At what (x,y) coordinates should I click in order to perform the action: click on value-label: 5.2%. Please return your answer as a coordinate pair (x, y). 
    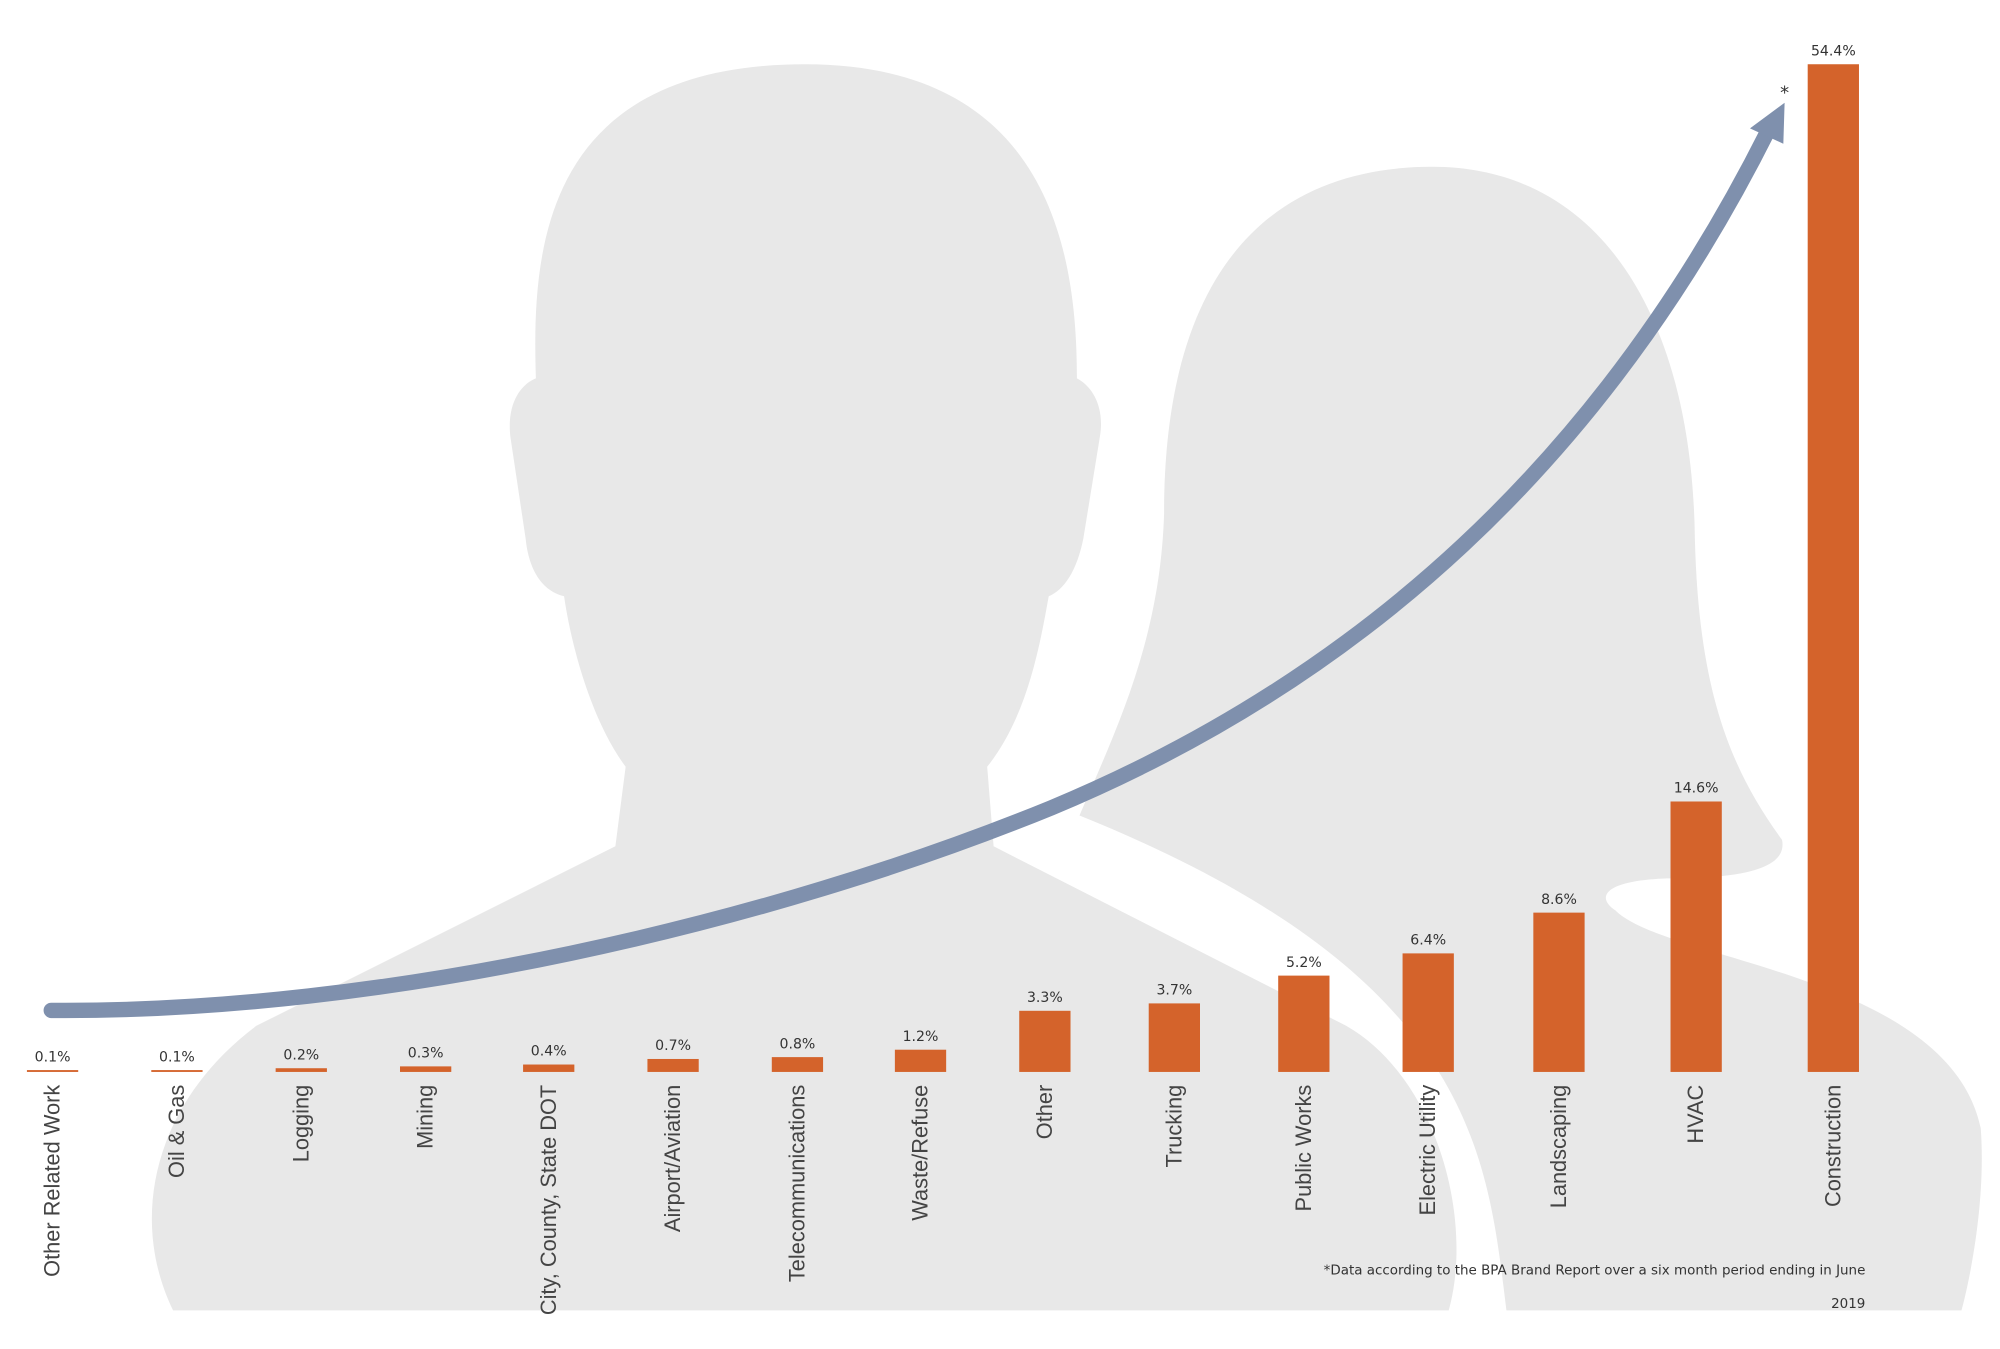
    Looking at the image, I should click on (1304, 963).